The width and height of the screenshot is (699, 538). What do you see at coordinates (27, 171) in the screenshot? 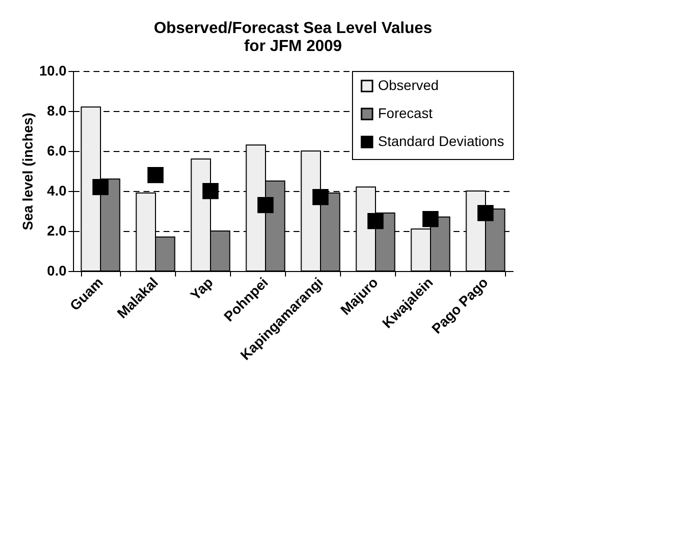
I see `y-axis-title: Sea level (inches)` at bounding box center [27, 171].